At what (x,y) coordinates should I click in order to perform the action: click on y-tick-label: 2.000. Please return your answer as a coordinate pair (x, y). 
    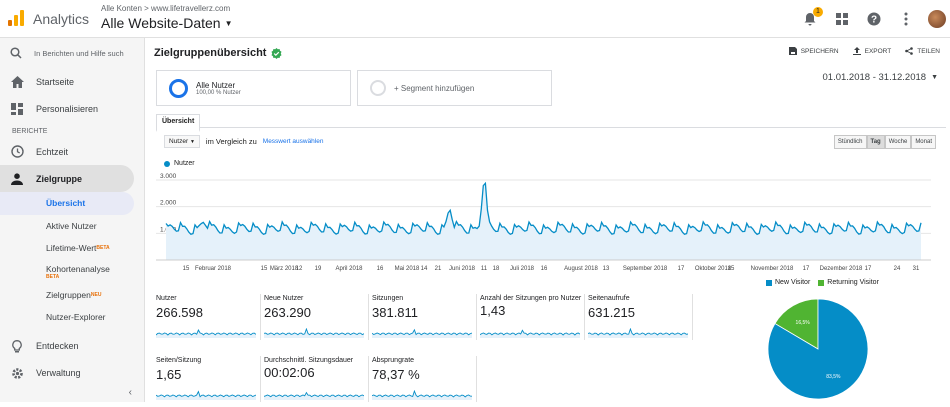
    Looking at the image, I should click on (168, 203).